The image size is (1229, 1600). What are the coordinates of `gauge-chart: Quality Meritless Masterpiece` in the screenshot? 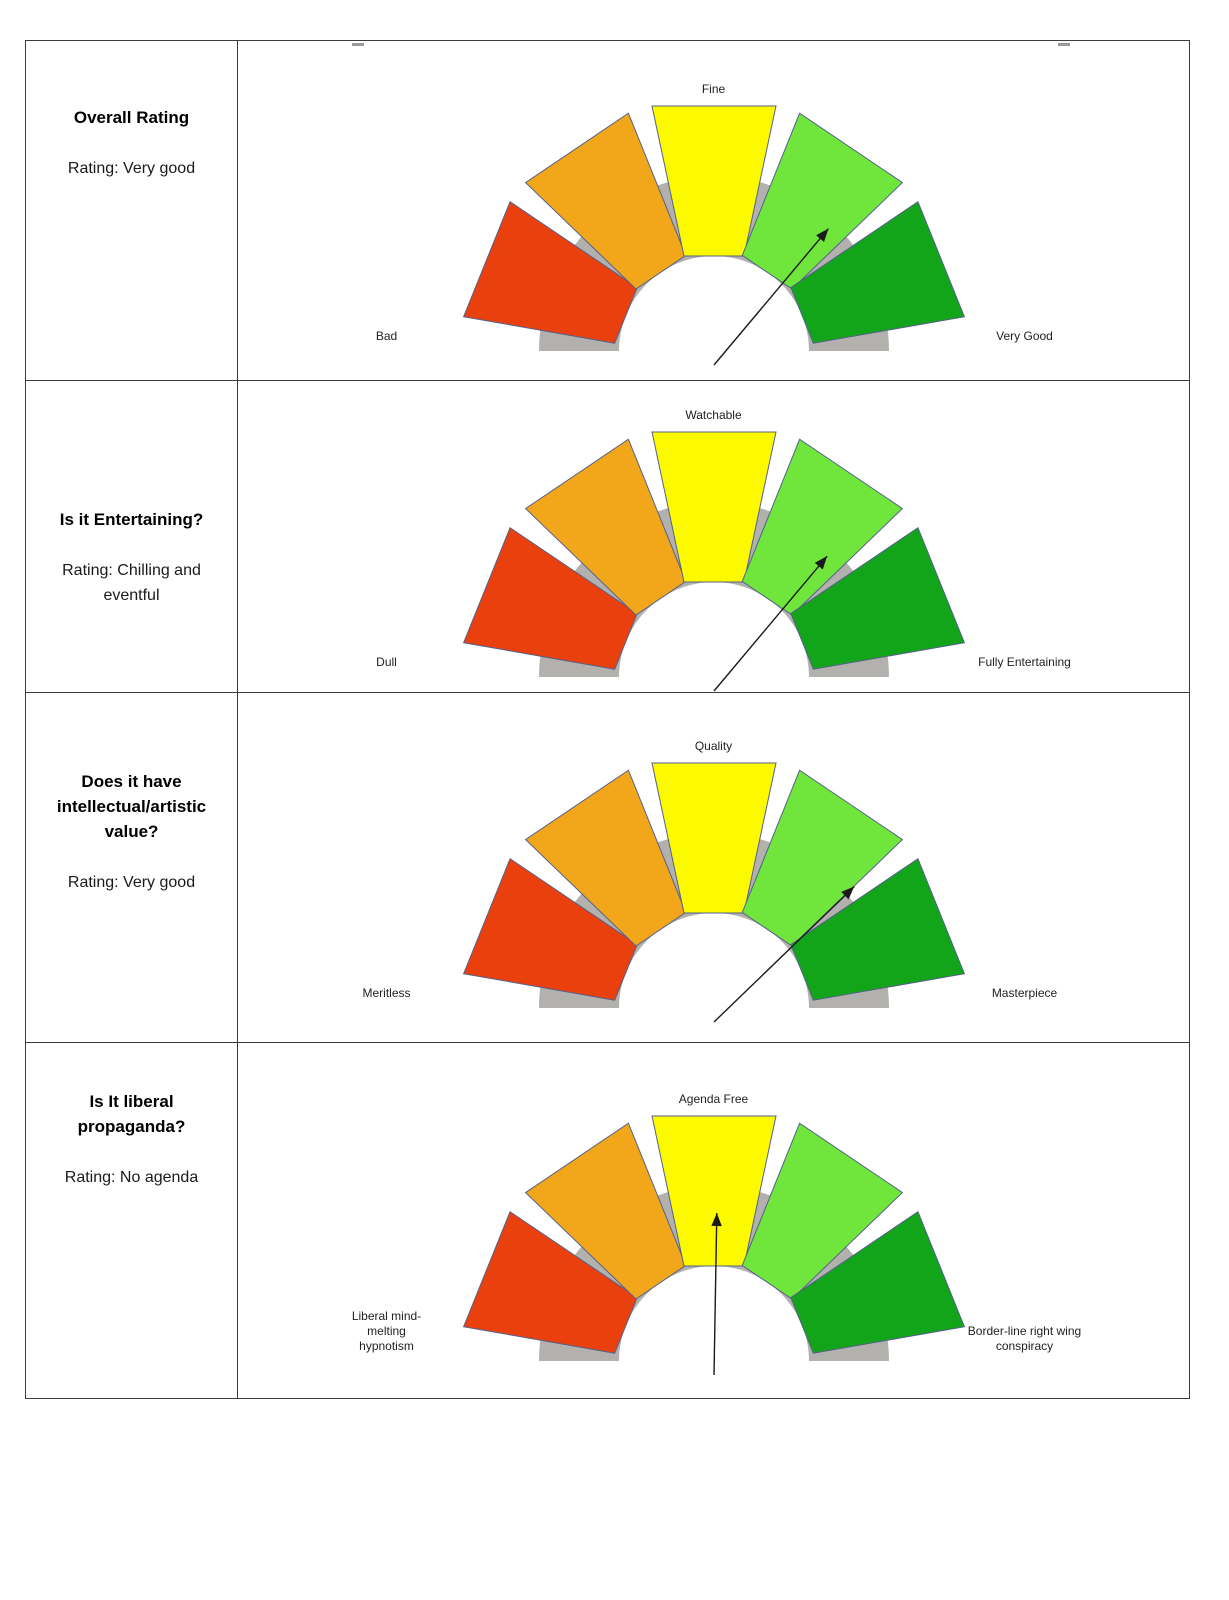 It's located at (714, 868).